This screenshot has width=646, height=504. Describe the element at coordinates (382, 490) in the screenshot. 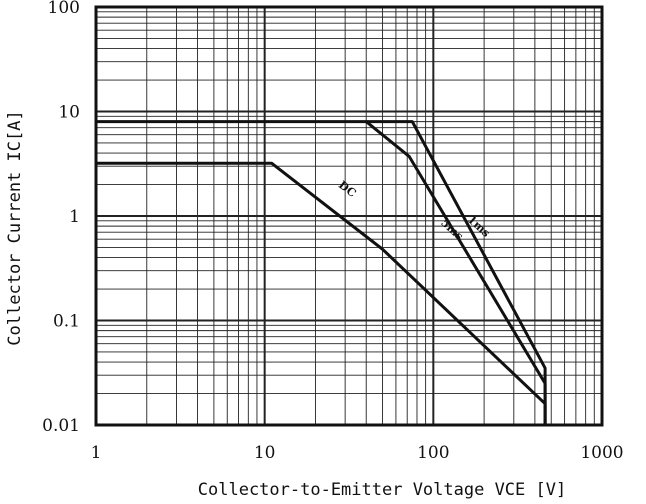

I see `x-axis-title: Collector-to-Emitter Voltage VCE [V]` at that location.